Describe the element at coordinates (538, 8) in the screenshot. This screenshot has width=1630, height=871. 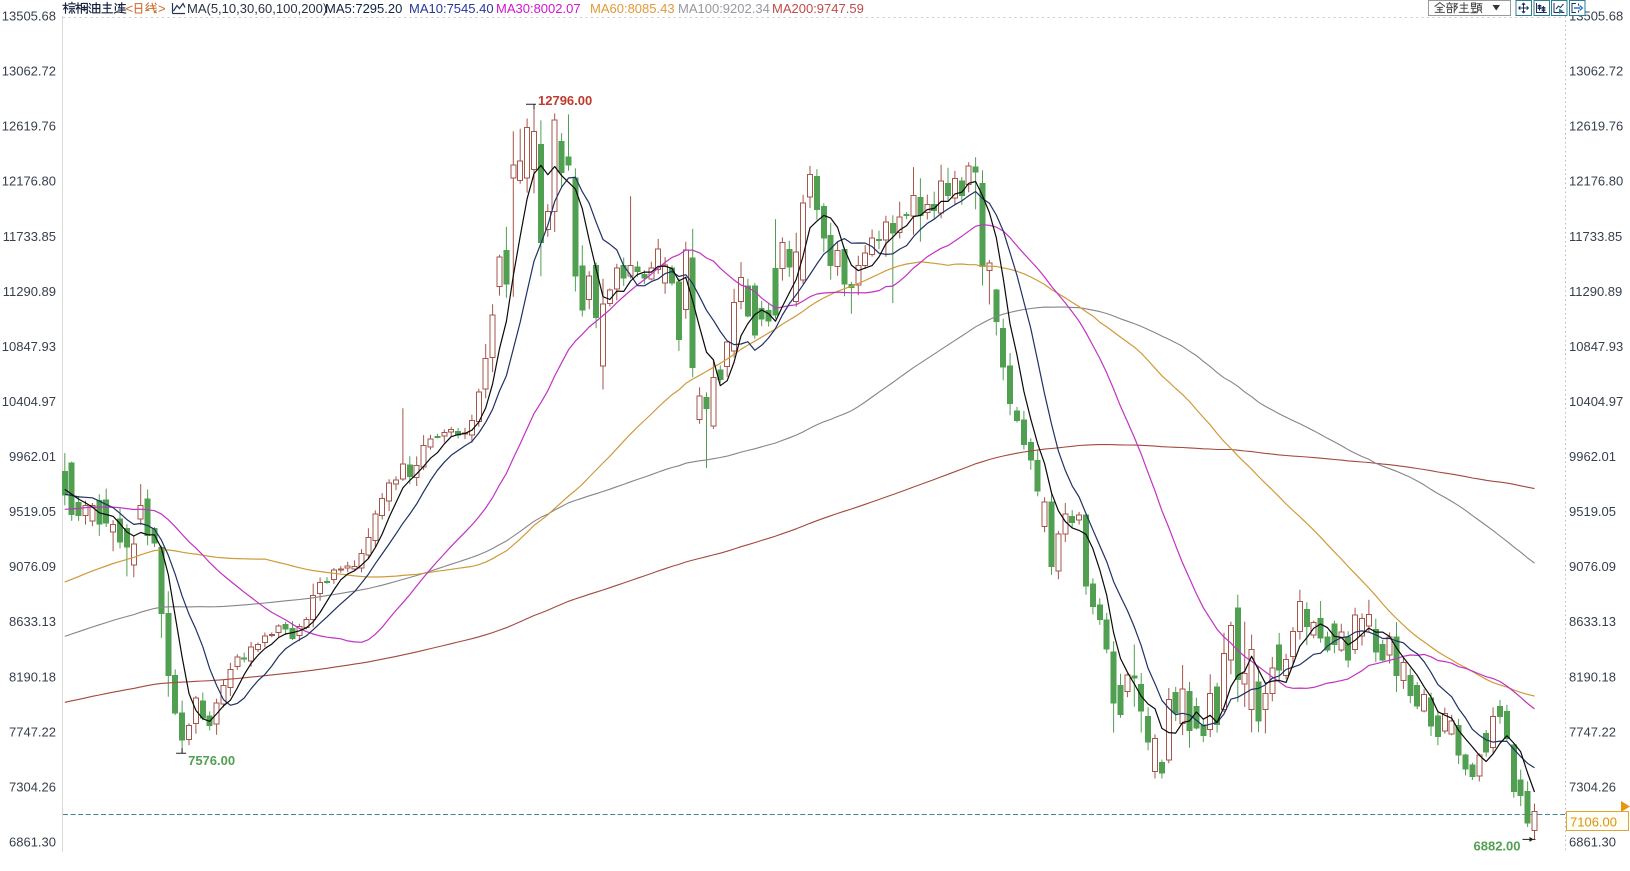
I see `svg-text: MA30:8002.07` at that location.